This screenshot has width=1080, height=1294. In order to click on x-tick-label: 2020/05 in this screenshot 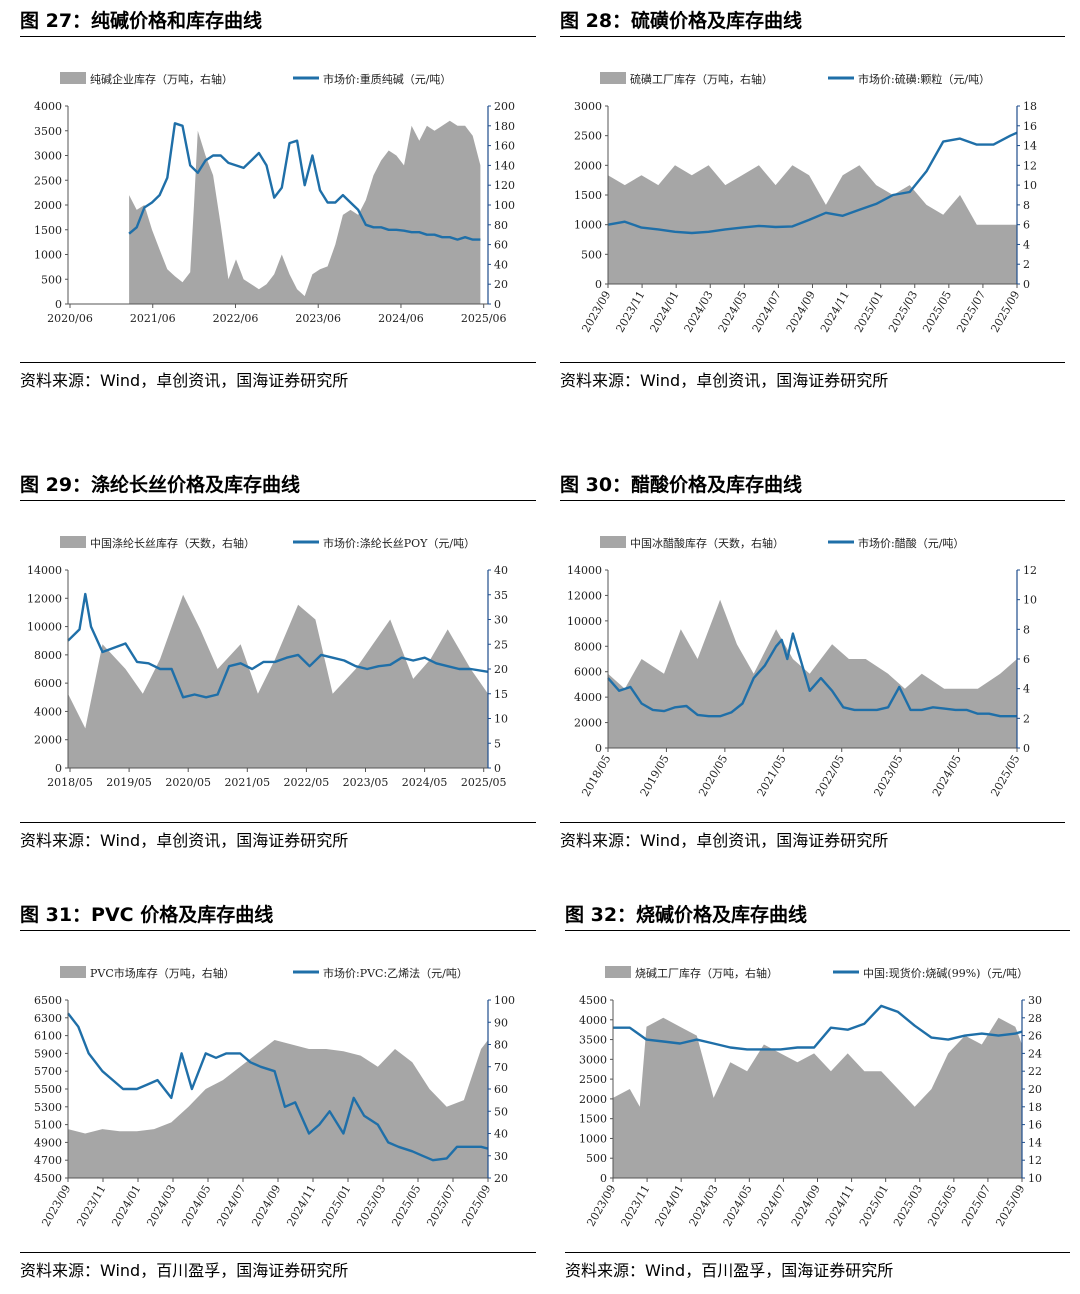, I will do `click(188, 782)`.